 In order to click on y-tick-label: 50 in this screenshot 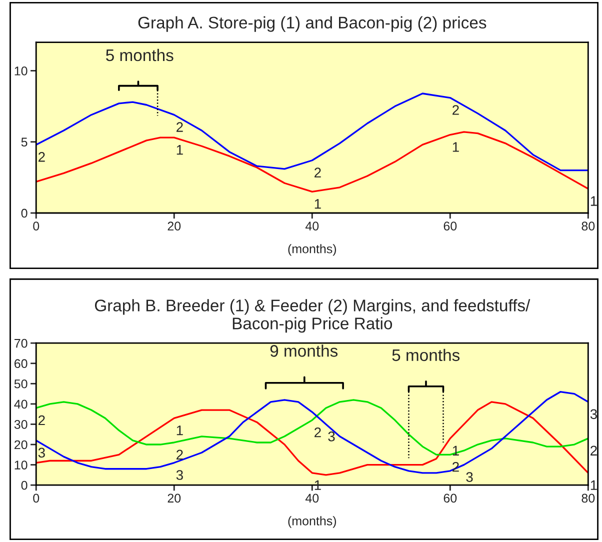, I will do `click(21, 383)`.